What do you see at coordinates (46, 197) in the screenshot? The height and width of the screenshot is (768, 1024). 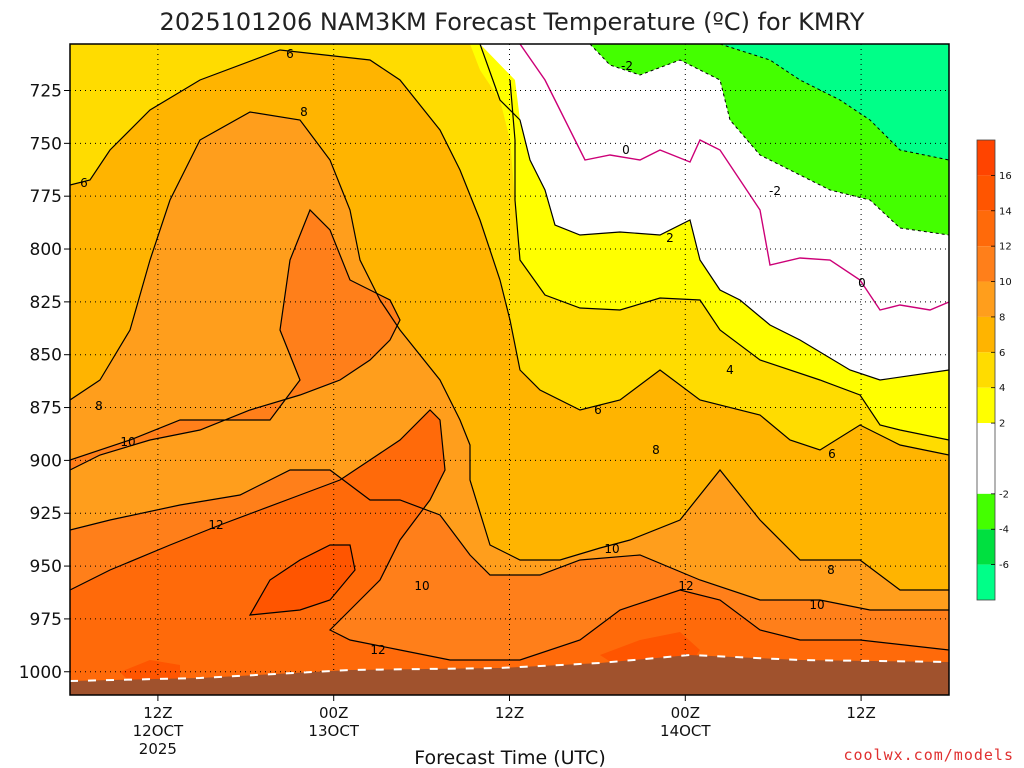 I see `y-tick-label: 775` at bounding box center [46, 197].